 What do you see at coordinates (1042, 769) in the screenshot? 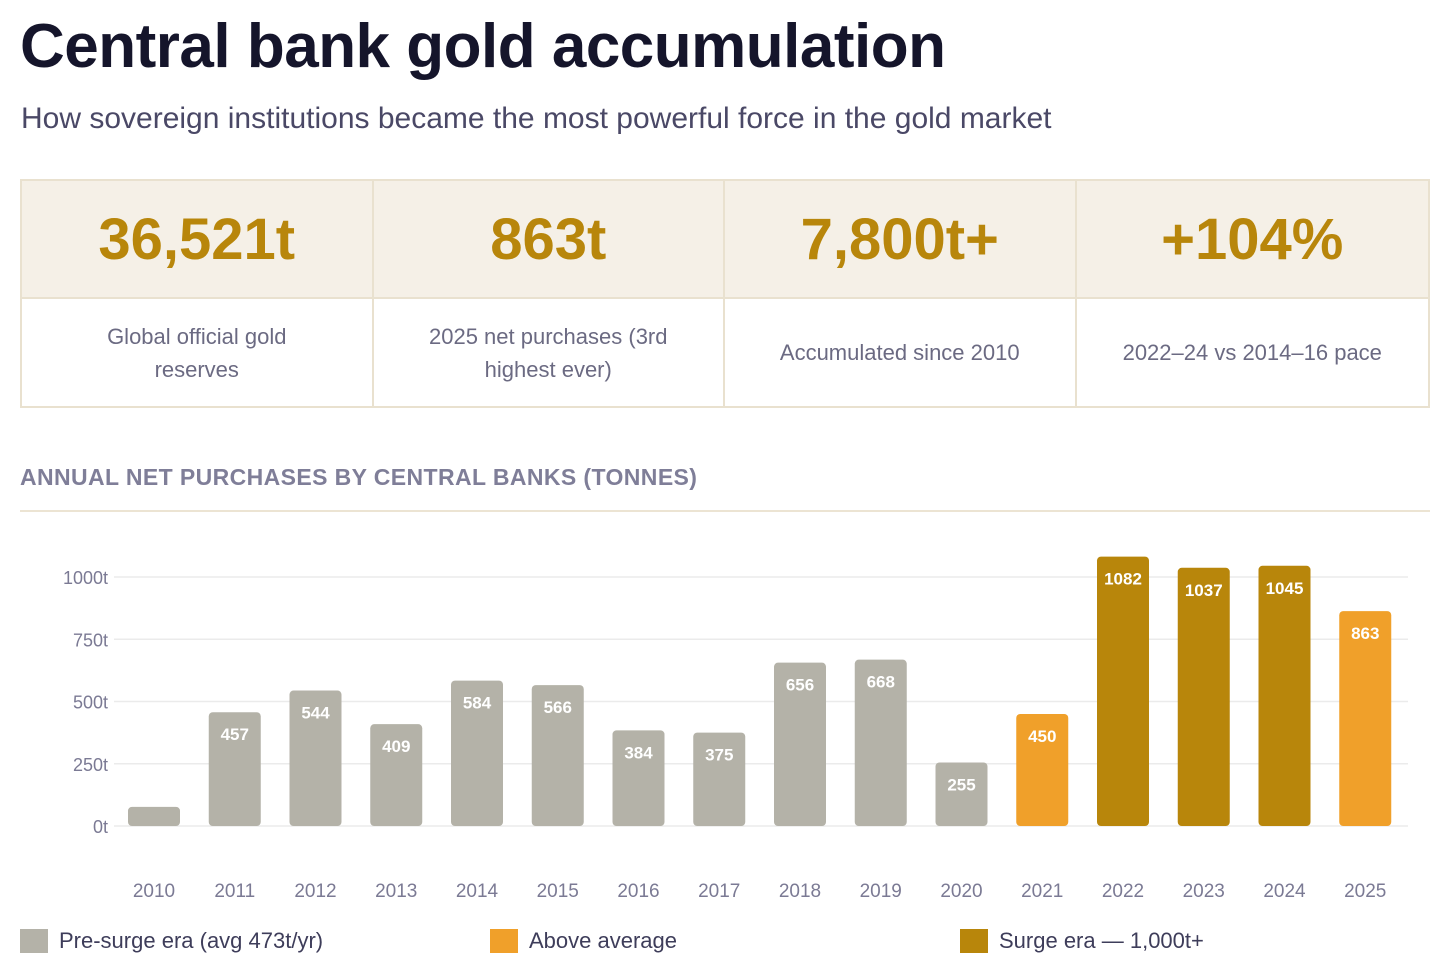
I see `bar-2021` at bounding box center [1042, 769].